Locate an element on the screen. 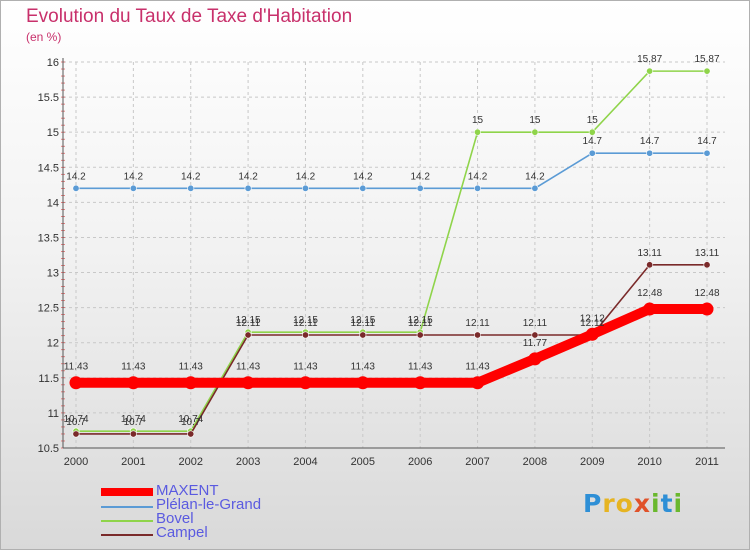  y-tick-label: 15 is located at coordinates (53, 133).